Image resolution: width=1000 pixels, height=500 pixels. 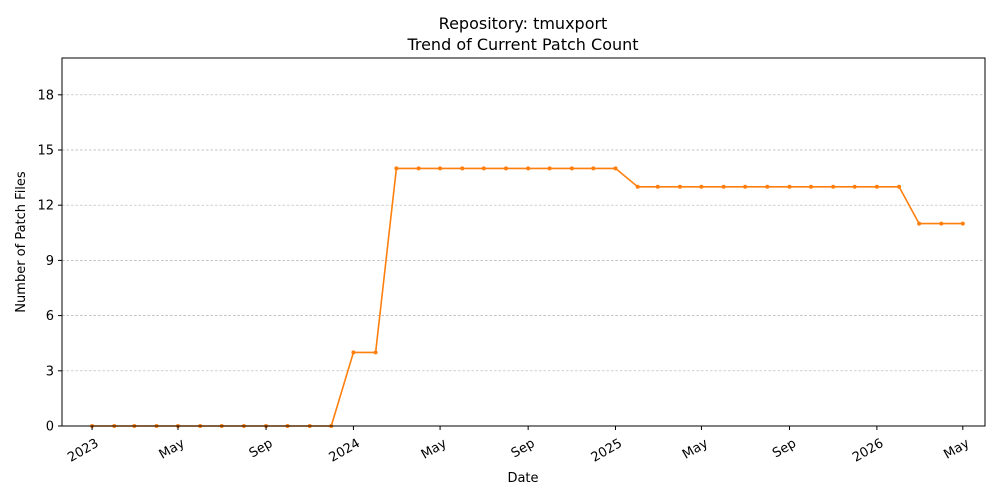 I want to click on y-tick-label: 15, so click(x=45, y=151).